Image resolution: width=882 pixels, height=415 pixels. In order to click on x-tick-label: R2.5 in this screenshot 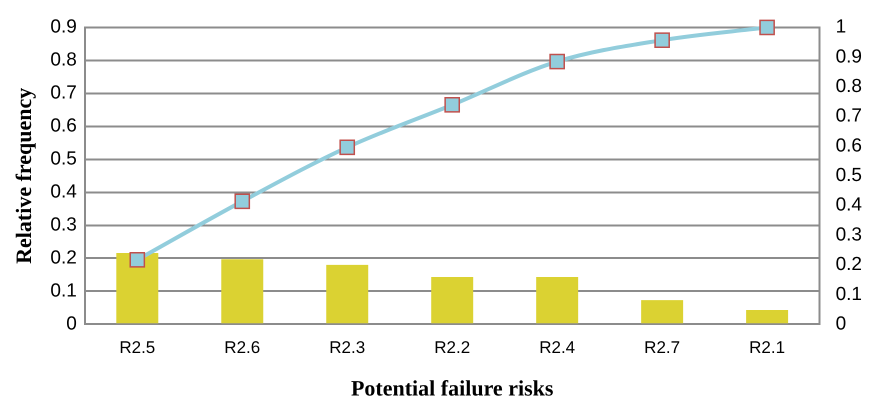, I will do `click(137, 348)`.